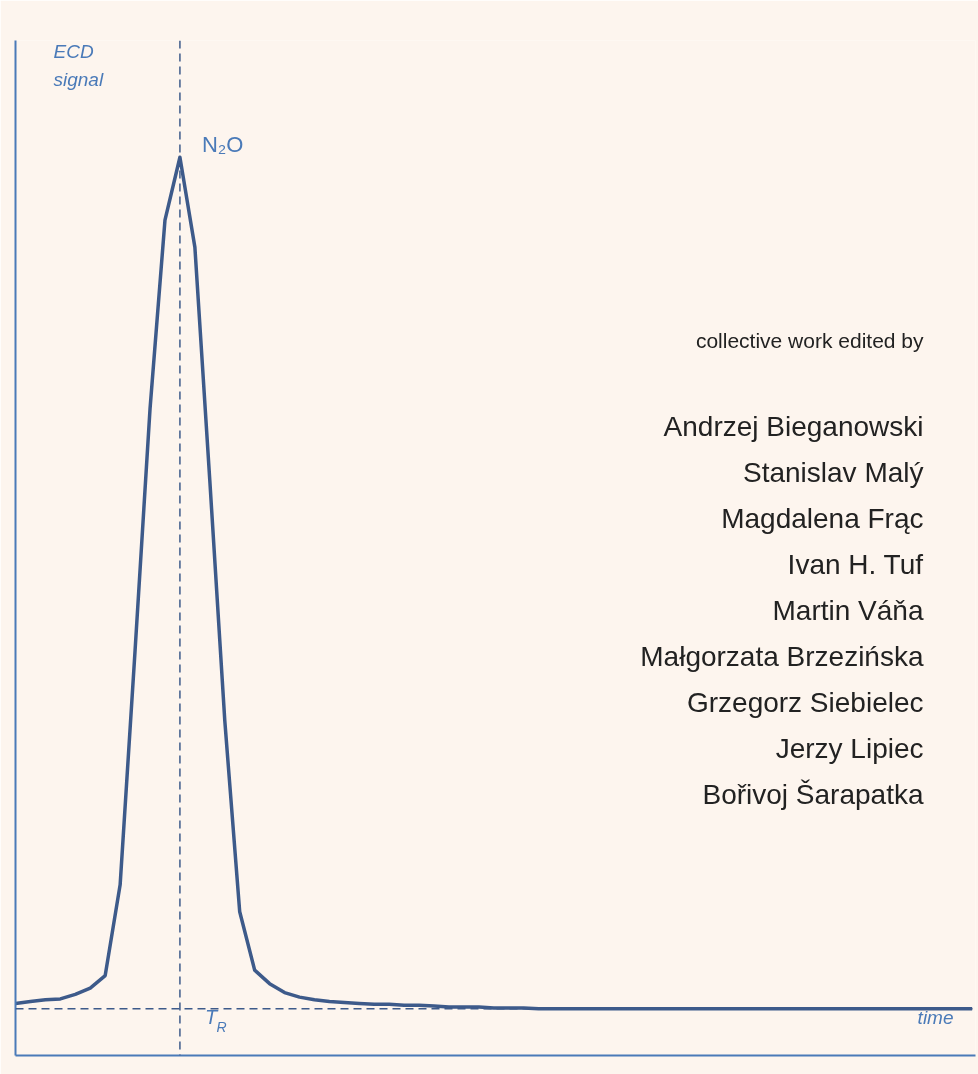 The image size is (978, 1074). Describe the element at coordinates (813, 794) in the screenshot. I see `annotation: Bořivoj Šarapatka` at that location.